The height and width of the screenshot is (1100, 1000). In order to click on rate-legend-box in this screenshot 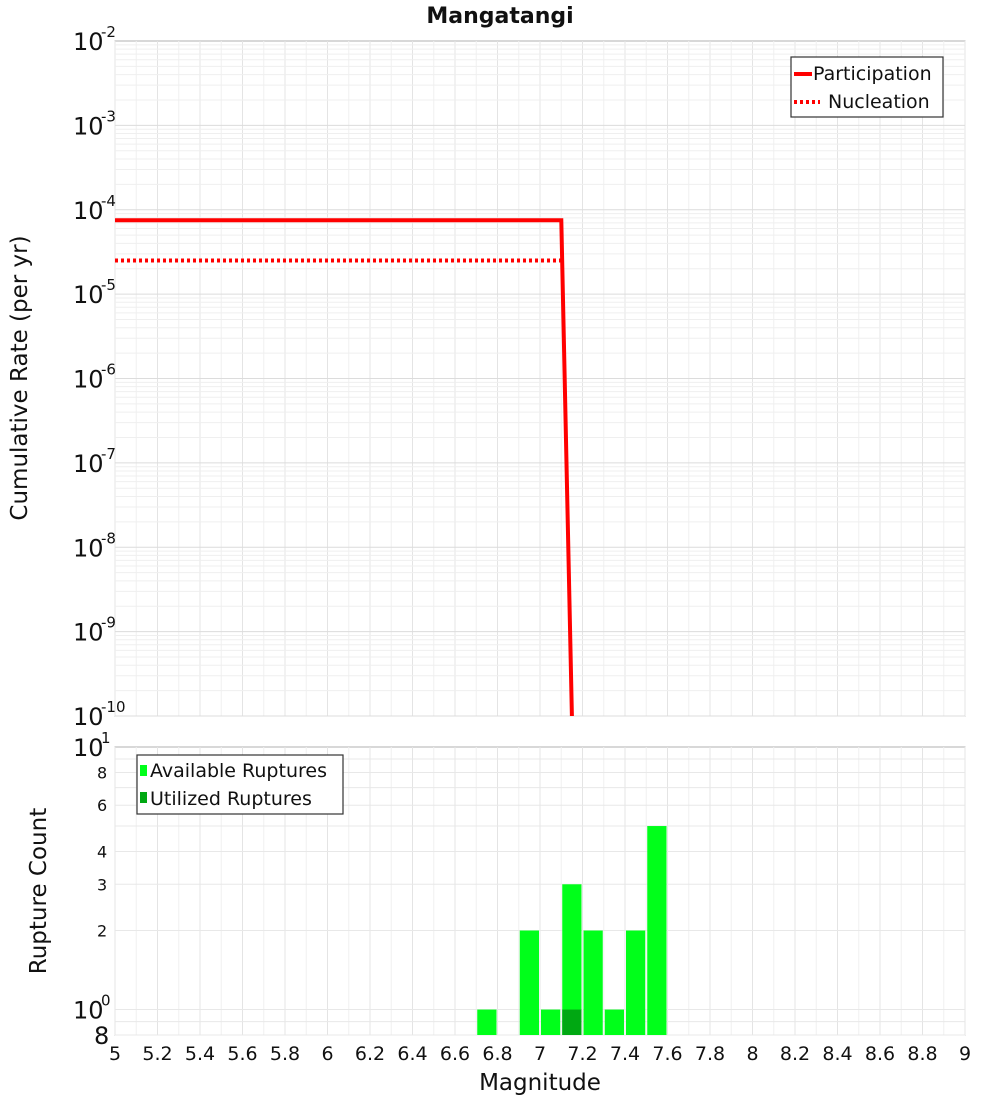, I will do `click(867, 87)`.